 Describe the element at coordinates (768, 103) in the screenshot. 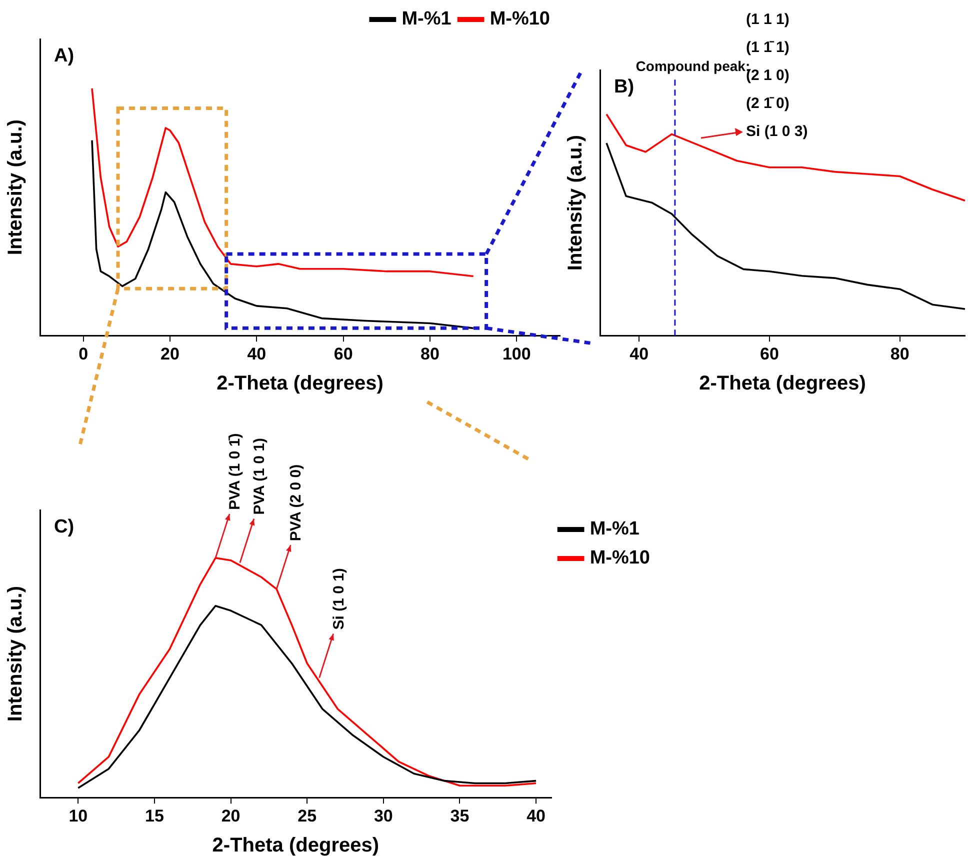

I see `text: (2 1̄ 0)` at that location.